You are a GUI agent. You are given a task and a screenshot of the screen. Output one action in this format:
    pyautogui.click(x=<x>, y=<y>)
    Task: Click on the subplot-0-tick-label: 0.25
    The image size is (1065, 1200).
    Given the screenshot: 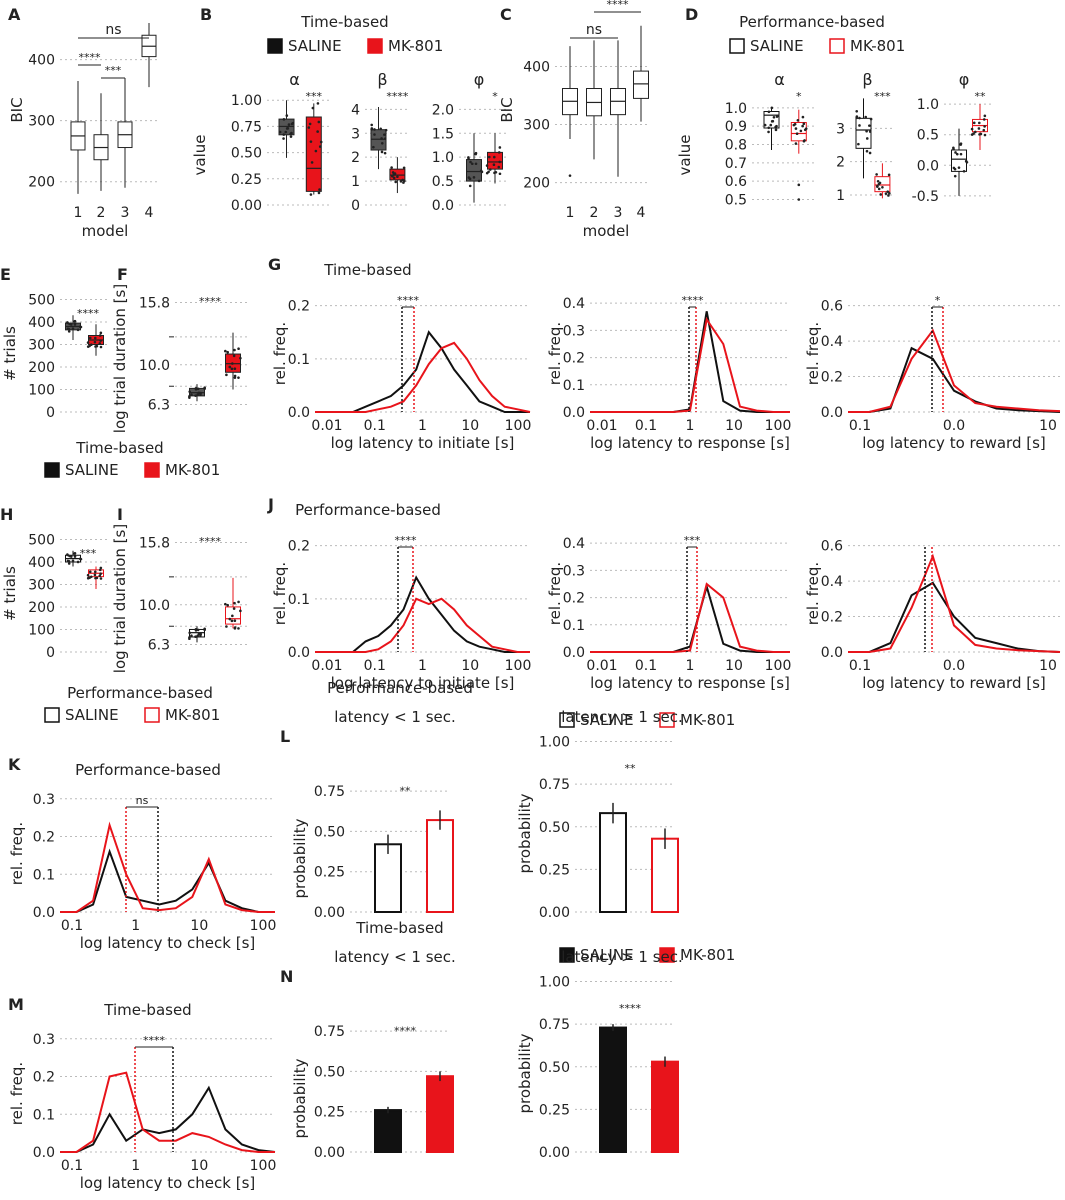 What is the action you would take?
    pyautogui.click(x=246, y=180)
    